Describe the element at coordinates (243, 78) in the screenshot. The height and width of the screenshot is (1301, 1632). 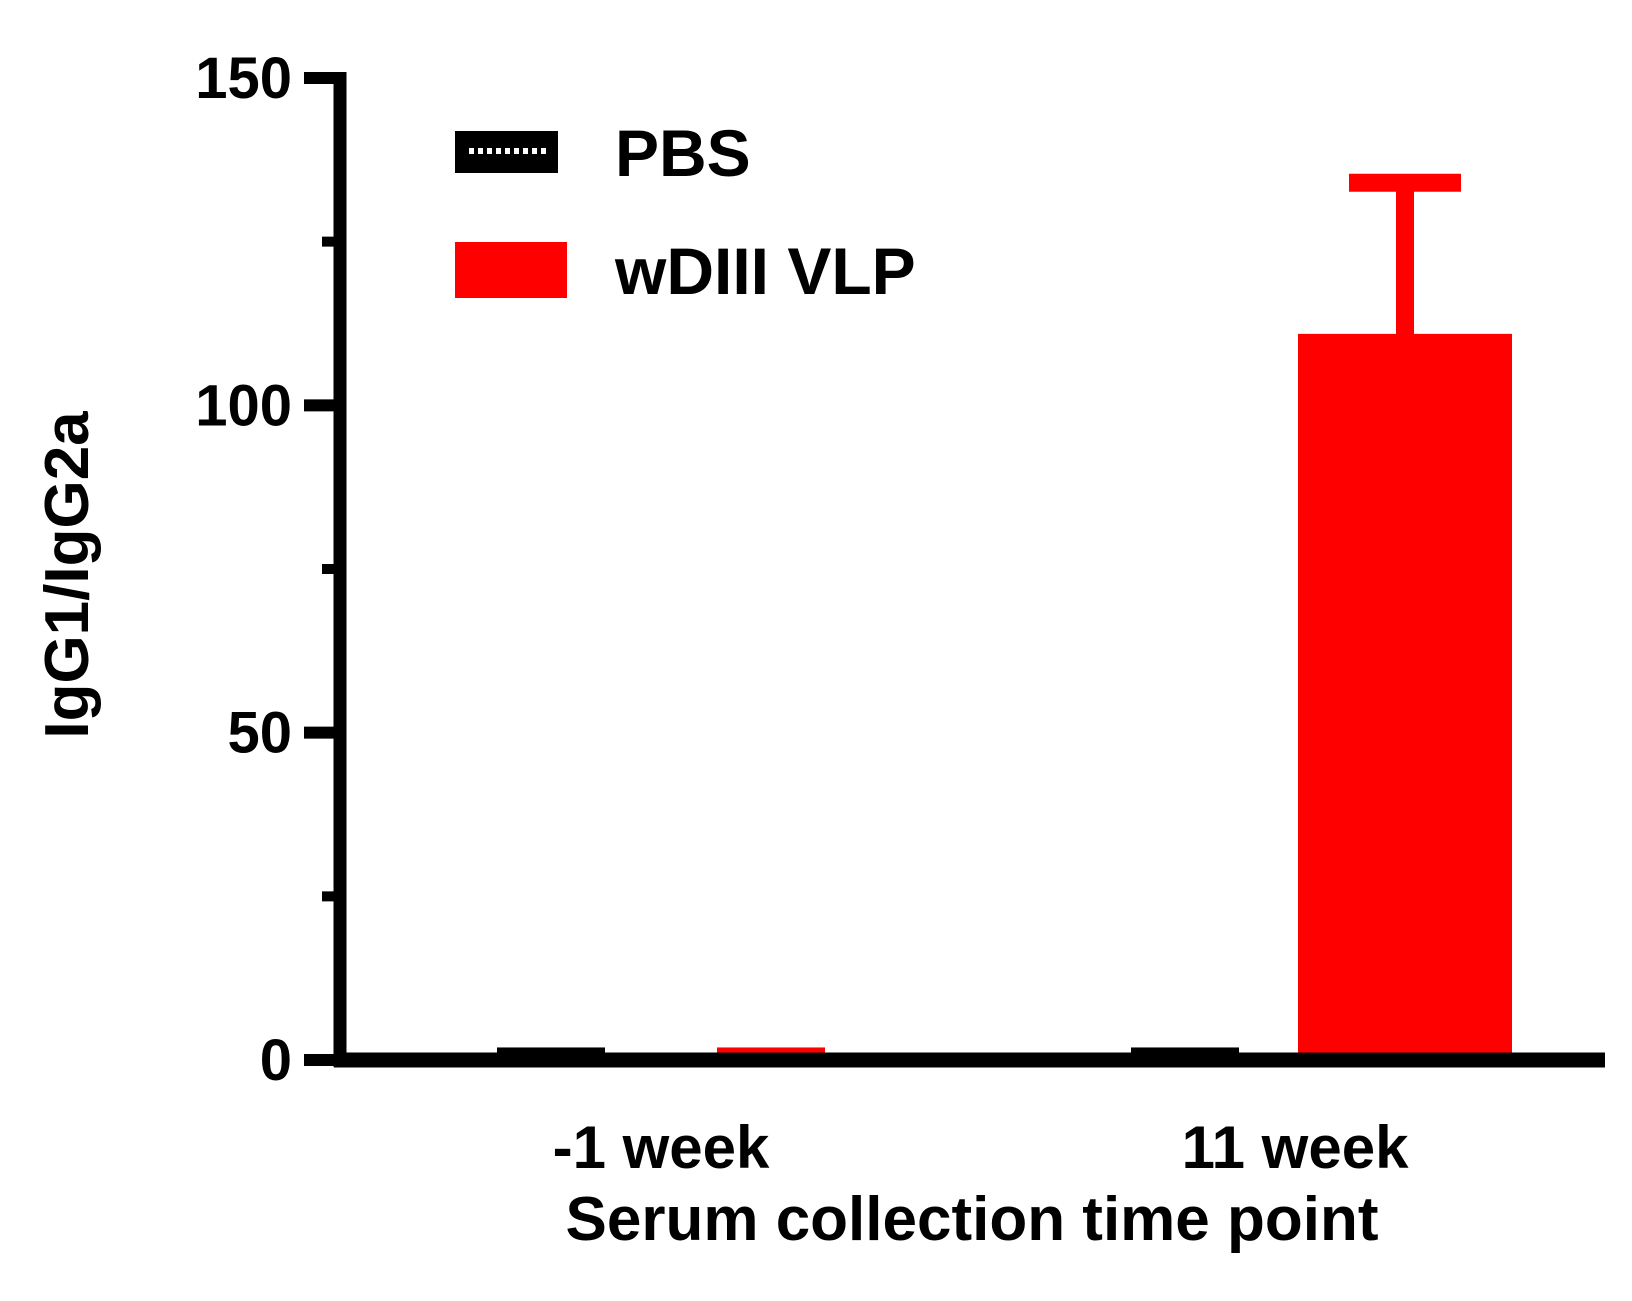
I see `y-tick-label: 150` at that location.